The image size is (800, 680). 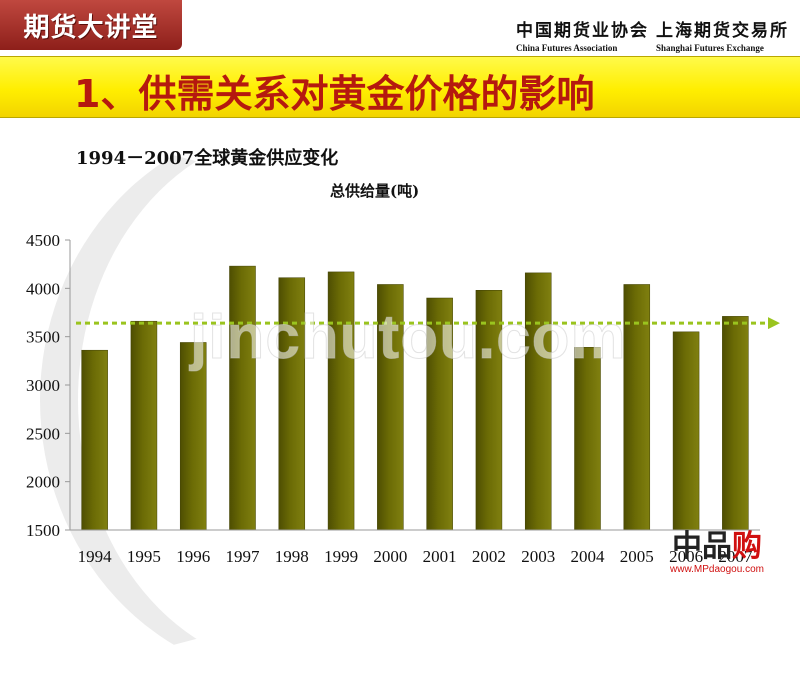 What do you see at coordinates (193, 436) in the screenshot?
I see `bar-1996` at bounding box center [193, 436].